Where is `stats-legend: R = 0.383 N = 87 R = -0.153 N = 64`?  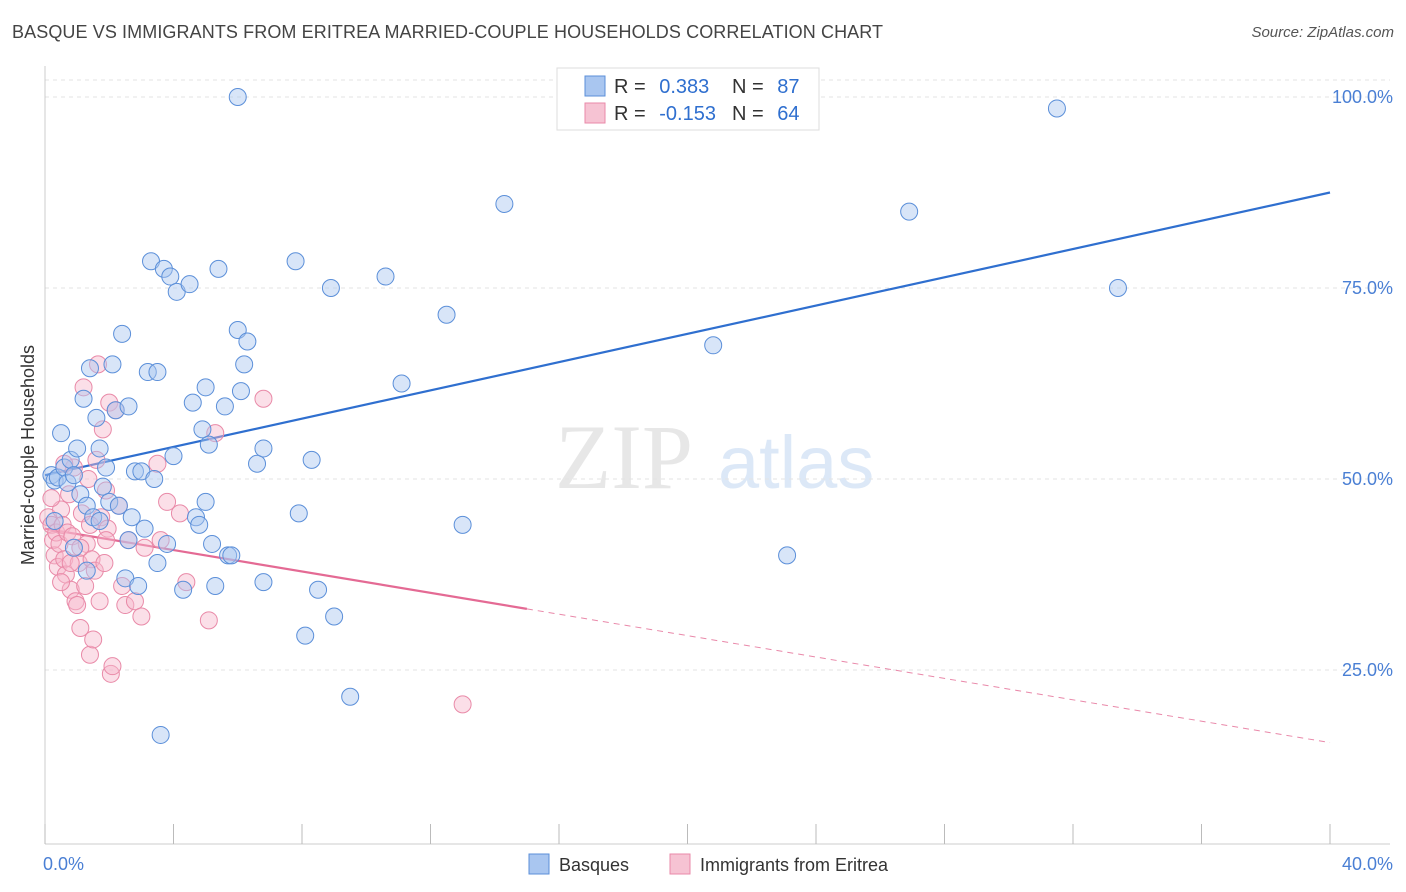 stats-legend: R = 0.383 N = 87 R = -0.153 N = 64 is located at coordinates (688, 99).